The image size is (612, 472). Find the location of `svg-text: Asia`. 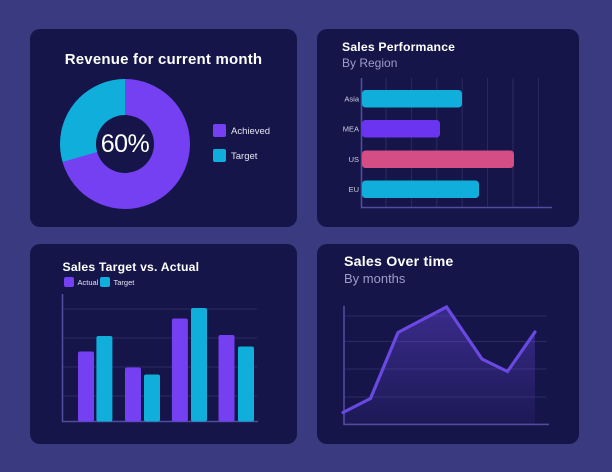

svg-text: Asia is located at coordinates (351, 99).